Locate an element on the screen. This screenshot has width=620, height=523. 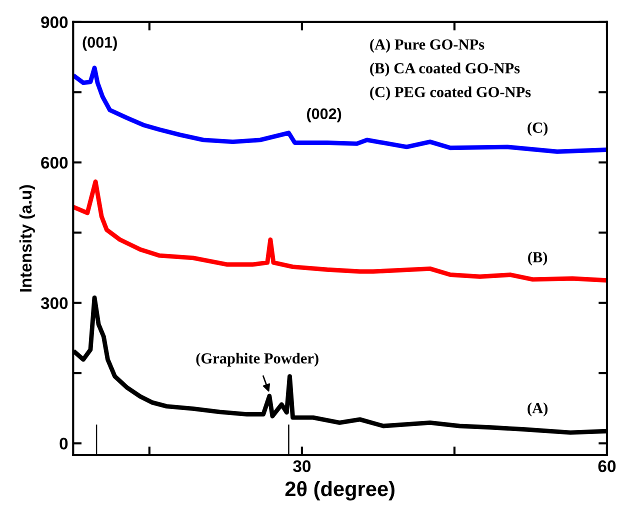
x-tick-label: 30 is located at coordinates (302, 466).